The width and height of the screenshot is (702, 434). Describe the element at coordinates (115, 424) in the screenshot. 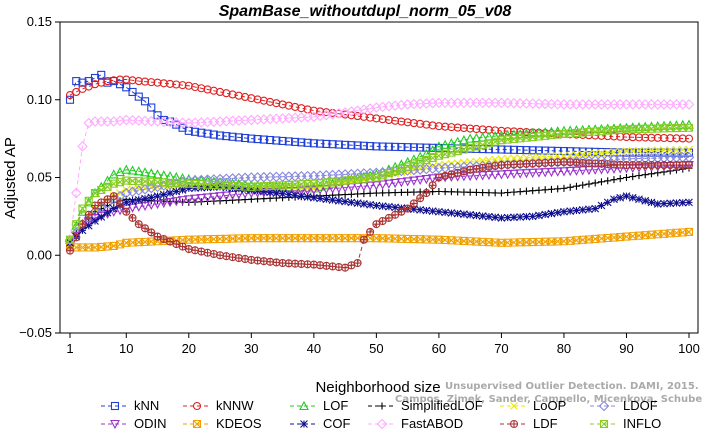

I see `legend-marker` at that location.